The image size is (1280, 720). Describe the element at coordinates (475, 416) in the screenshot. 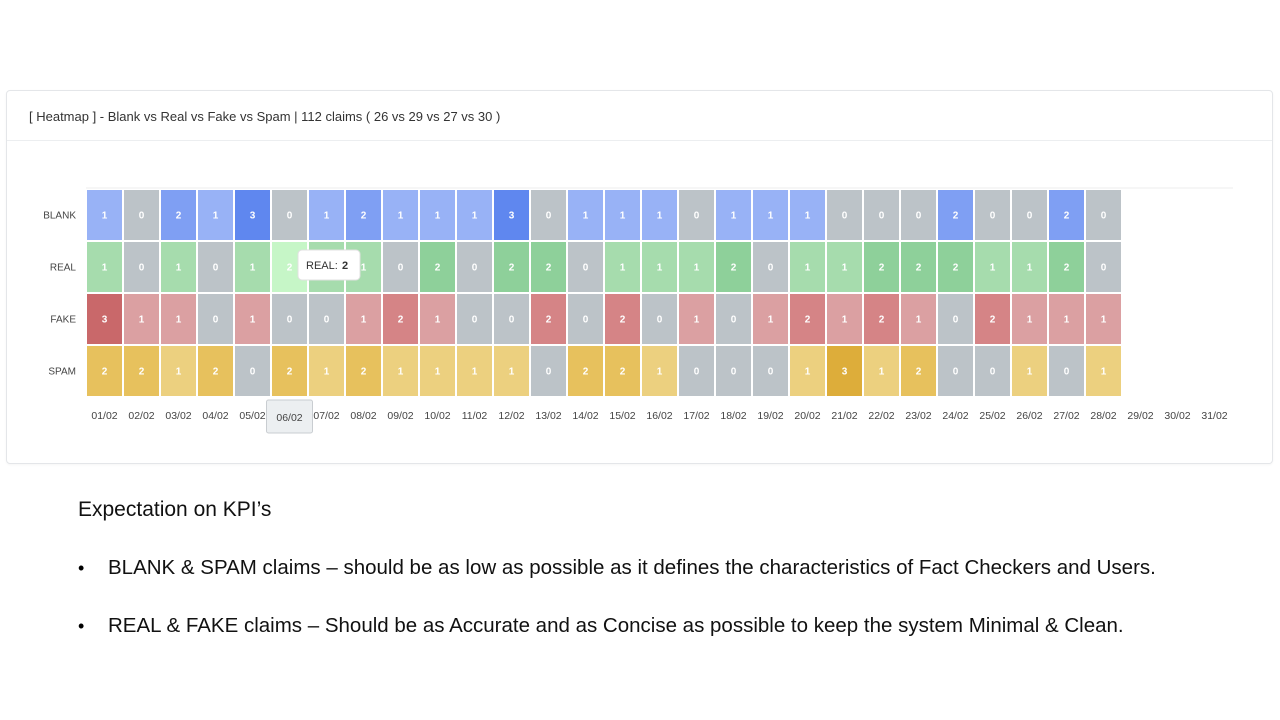

I see `col-label: 11/02` at that location.